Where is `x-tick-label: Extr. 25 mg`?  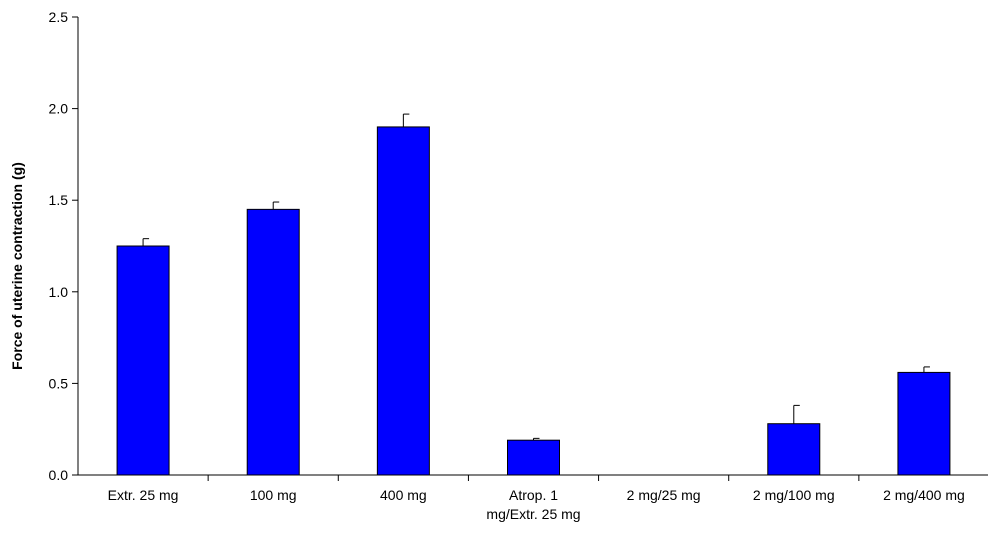
x-tick-label: Extr. 25 mg is located at coordinates (143, 495).